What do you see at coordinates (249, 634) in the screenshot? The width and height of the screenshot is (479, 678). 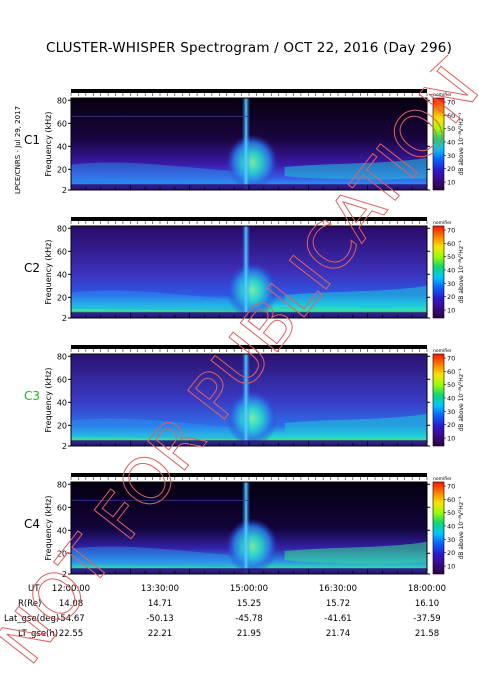 I see `ephemeris-value: 21.95` at bounding box center [249, 634].